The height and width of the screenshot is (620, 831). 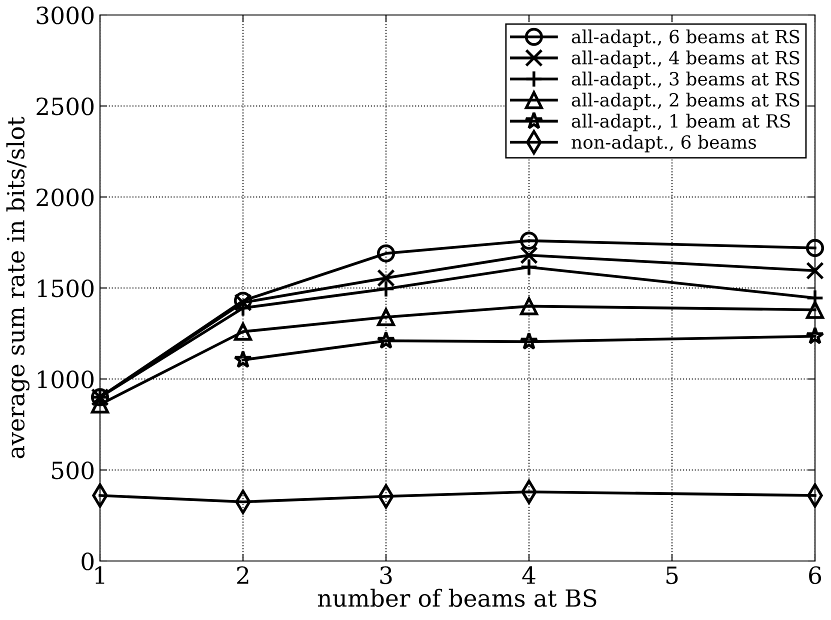 What do you see at coordinates (681, 123) in the screenshot?
I see `legend-label: all-adapt., 1 beam at RS` at bounding box center [681, 123].